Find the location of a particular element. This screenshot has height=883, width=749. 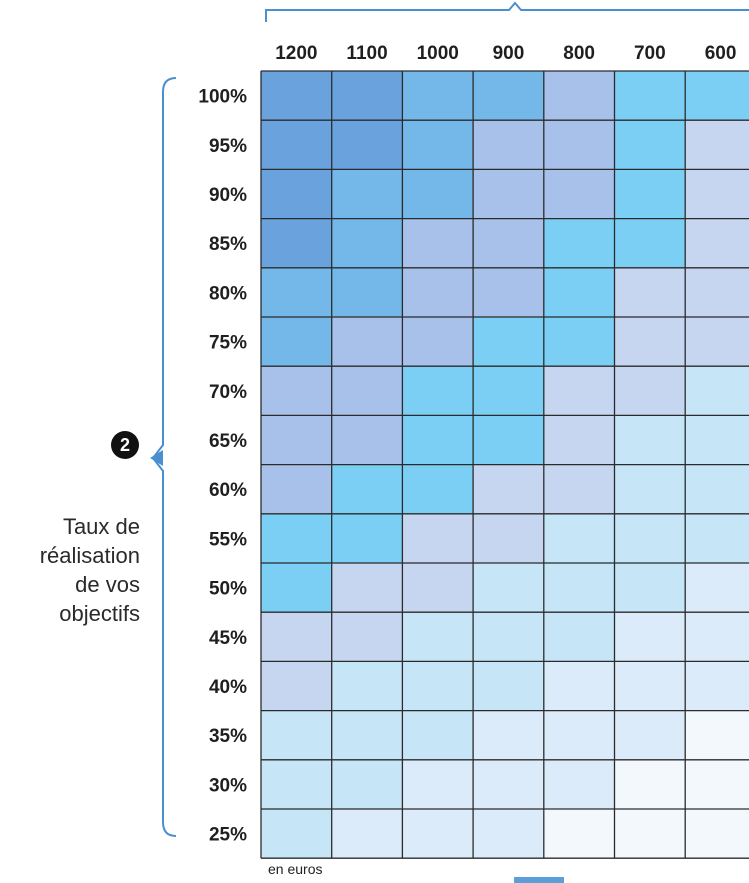

heatmap-cell-r12-c4 is located at coordinates (579, 686).